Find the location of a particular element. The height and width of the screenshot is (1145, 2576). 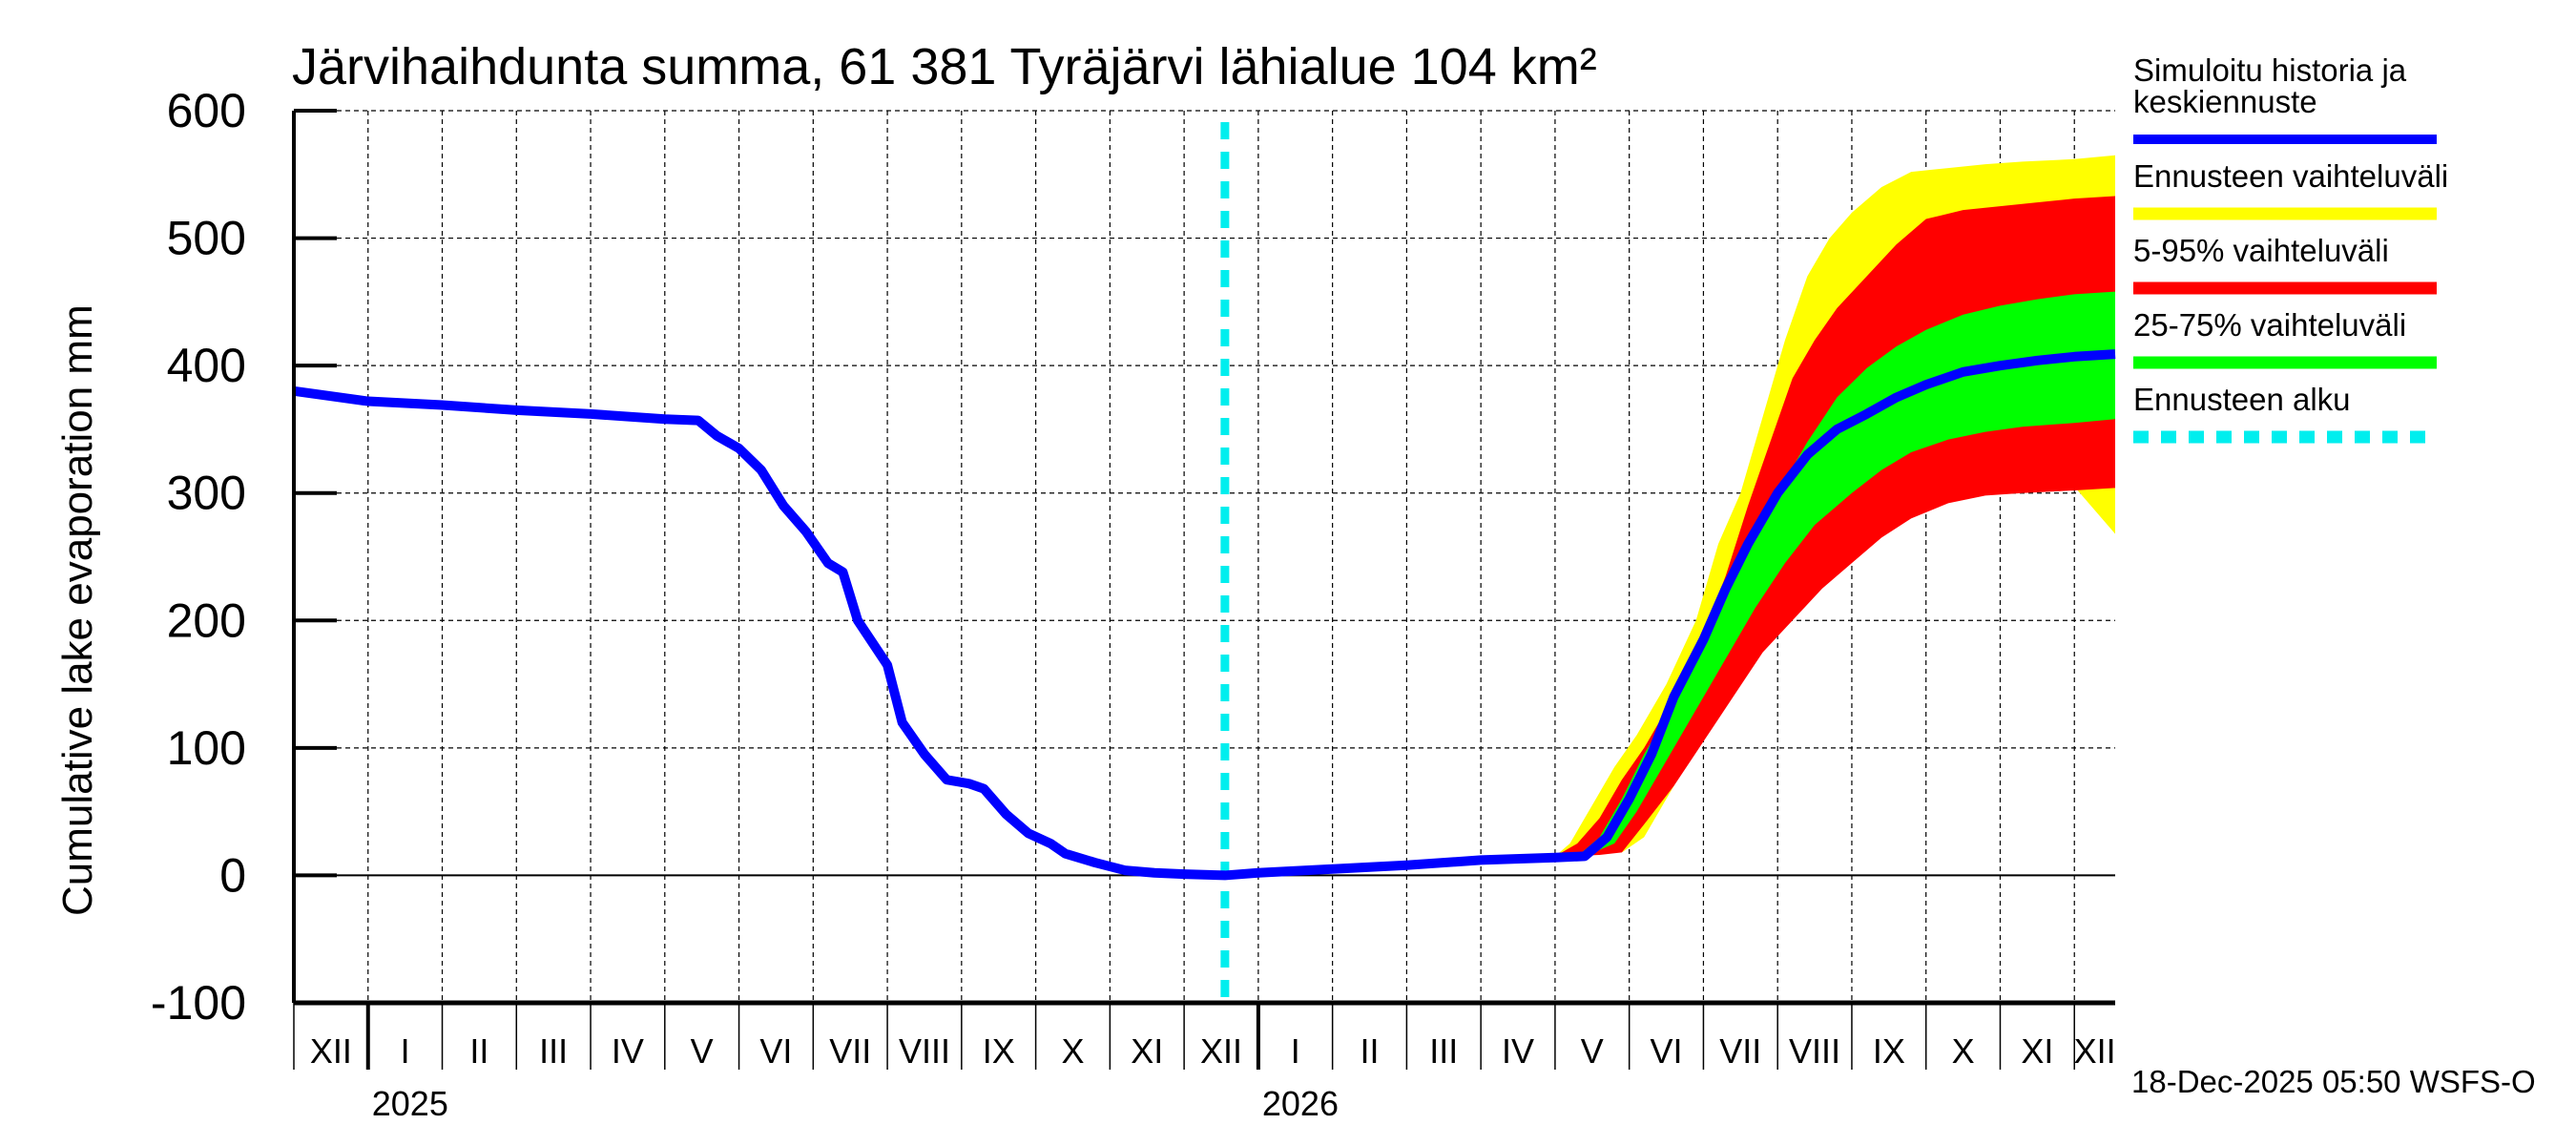

legend-label: 5-95% vaihteluväli is located at coordinates (2261, 251).